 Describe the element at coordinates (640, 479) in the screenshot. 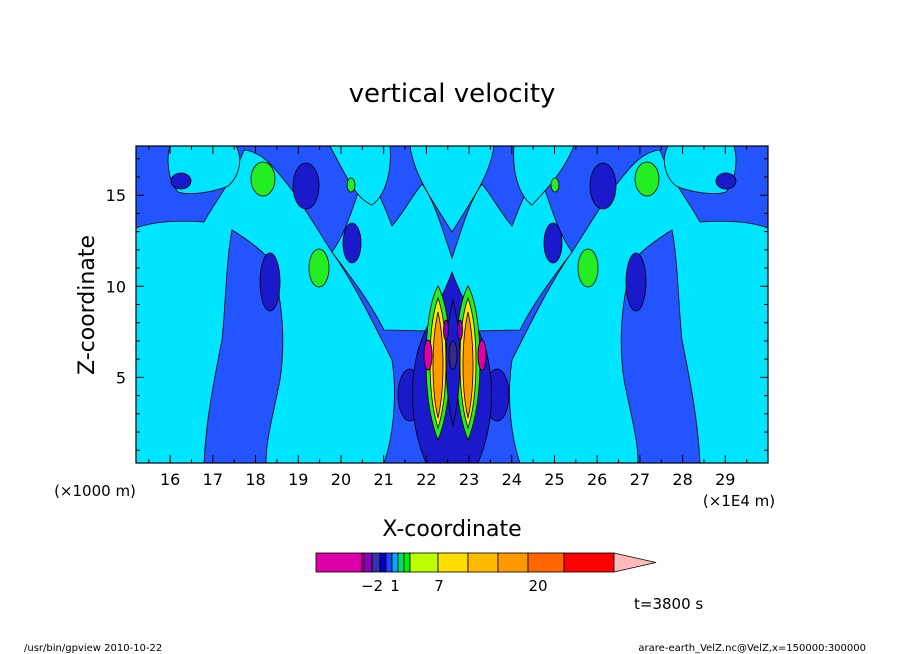

I see `x-tick-label: 27` at that location.